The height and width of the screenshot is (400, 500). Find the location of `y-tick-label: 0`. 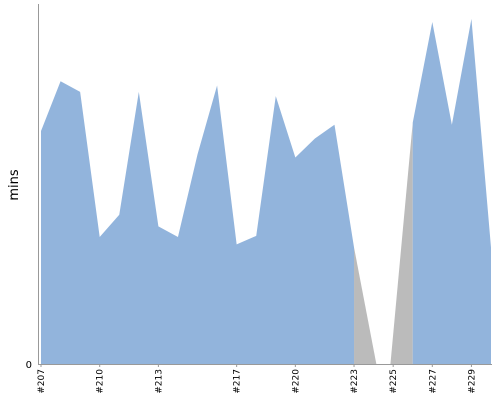

y-tick-label: 0 is located at coordinates (29, 365).